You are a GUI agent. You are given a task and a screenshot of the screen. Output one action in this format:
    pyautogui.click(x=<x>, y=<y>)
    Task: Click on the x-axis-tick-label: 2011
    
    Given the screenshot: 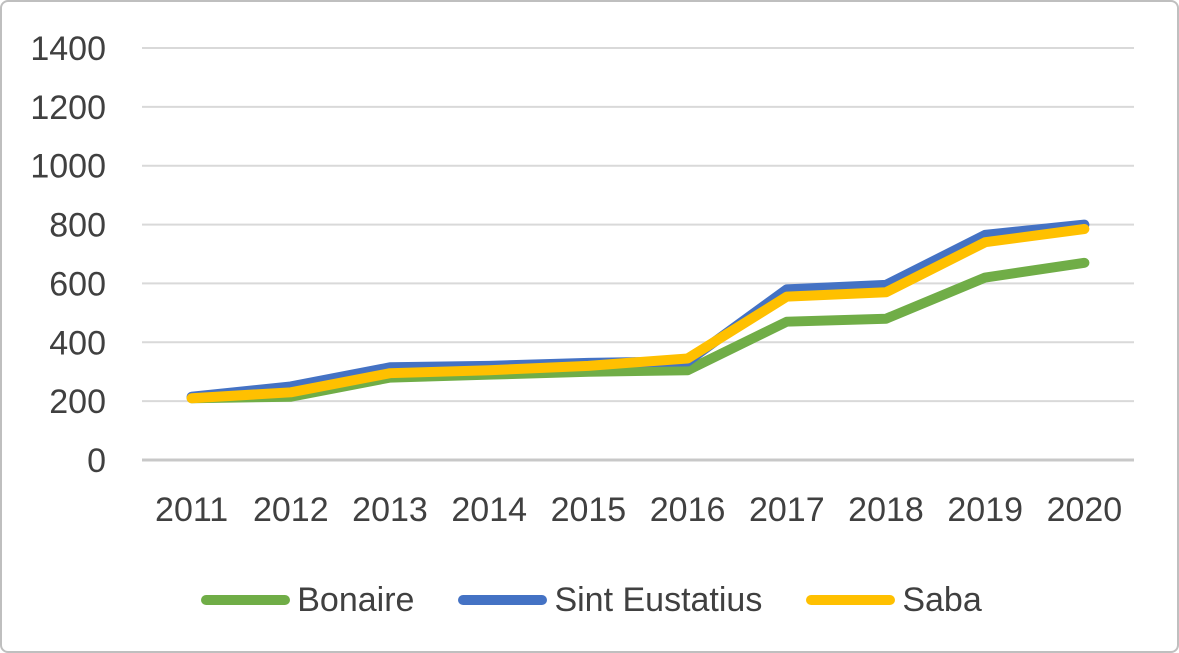 What is the action you would take?
    pyautogui.click(x=191, y=510)
    